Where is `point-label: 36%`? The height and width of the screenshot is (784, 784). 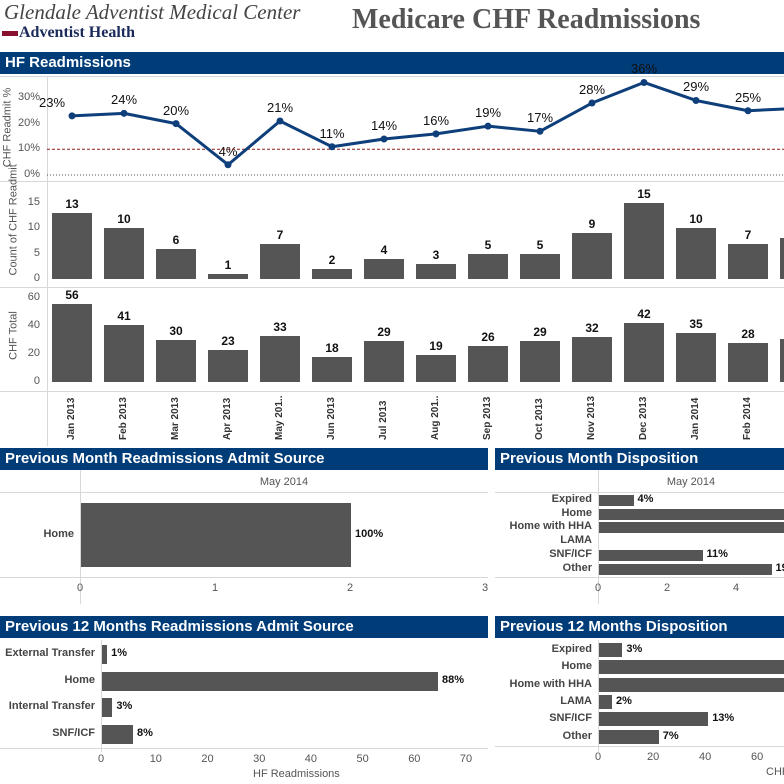
point-label: 36% is located at coordinates (644, 69).